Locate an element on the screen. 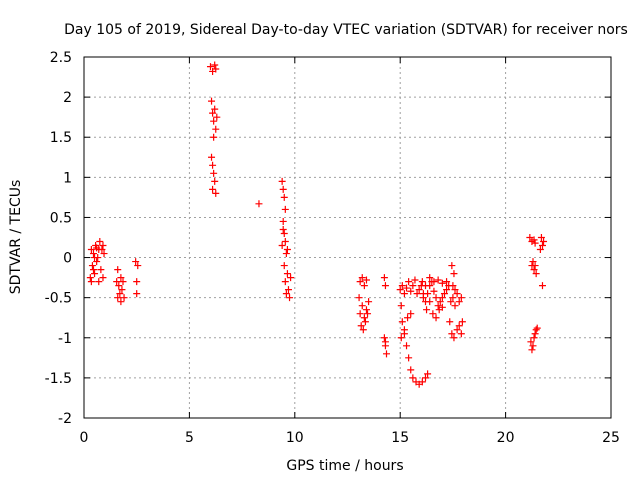 This screenshot has height=480, width=640. y-tick-label: 0 is located at coordinates (67, 259).